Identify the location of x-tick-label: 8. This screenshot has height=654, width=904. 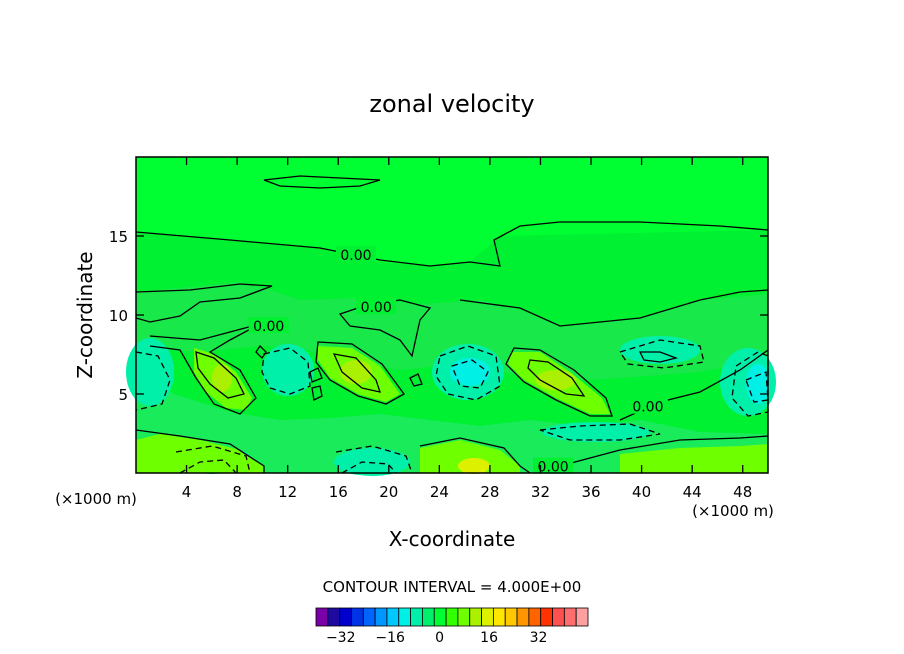
(237, 492).